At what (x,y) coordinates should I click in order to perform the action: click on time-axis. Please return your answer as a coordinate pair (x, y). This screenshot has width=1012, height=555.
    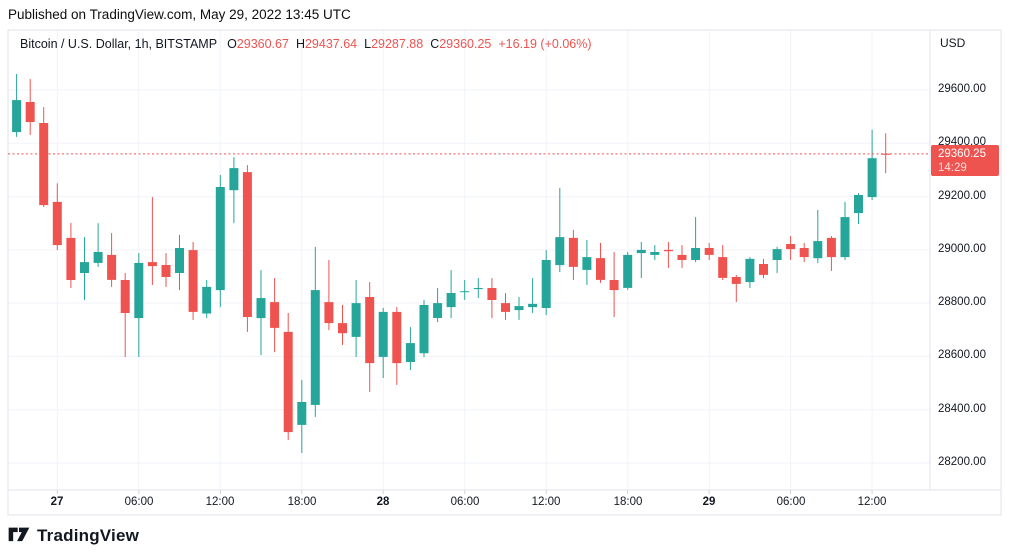
    Looking at the image, I should click on (504, 502).